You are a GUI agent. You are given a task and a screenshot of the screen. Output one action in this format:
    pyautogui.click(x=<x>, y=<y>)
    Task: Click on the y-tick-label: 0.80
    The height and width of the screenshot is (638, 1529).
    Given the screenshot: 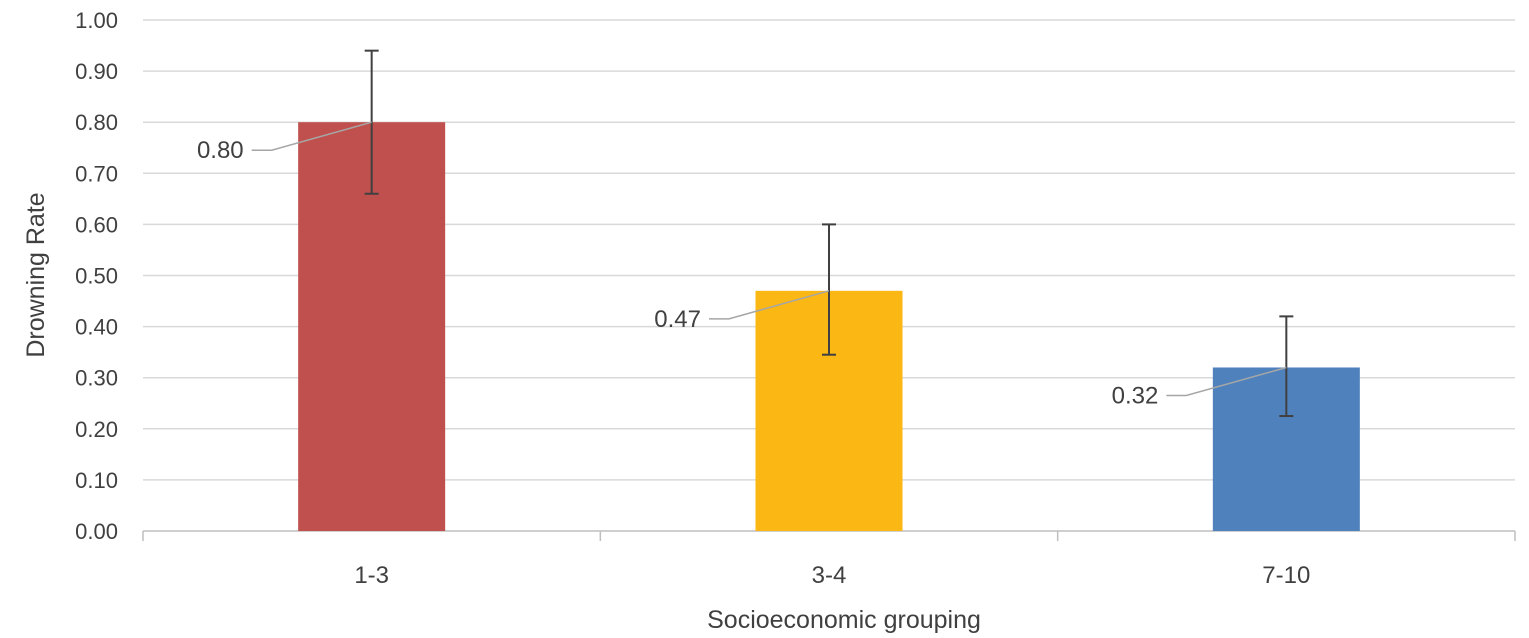 What is the action you would take?
    pyautogui.click(x=96, y=122)
    